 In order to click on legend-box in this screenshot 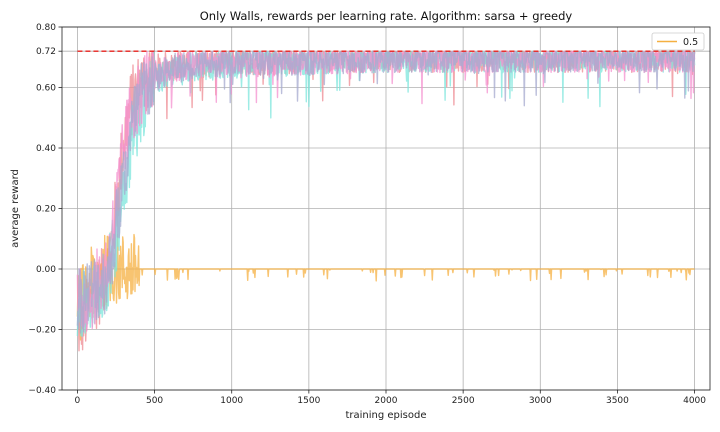, I will do `click(678, 41)`.